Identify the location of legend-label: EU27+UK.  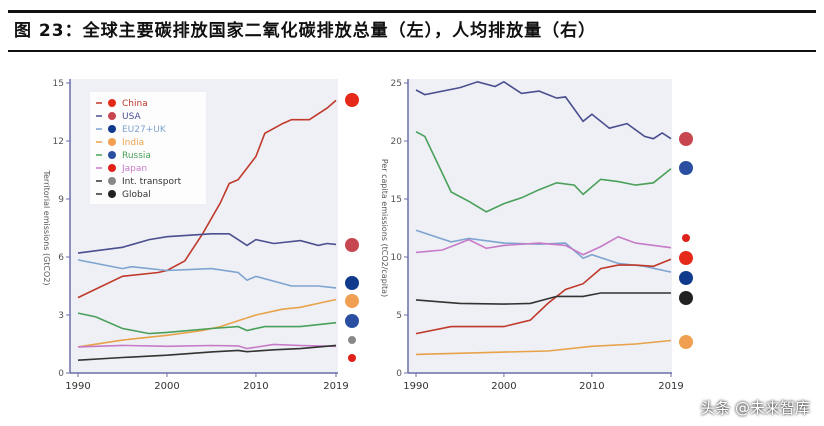
(144, 130).